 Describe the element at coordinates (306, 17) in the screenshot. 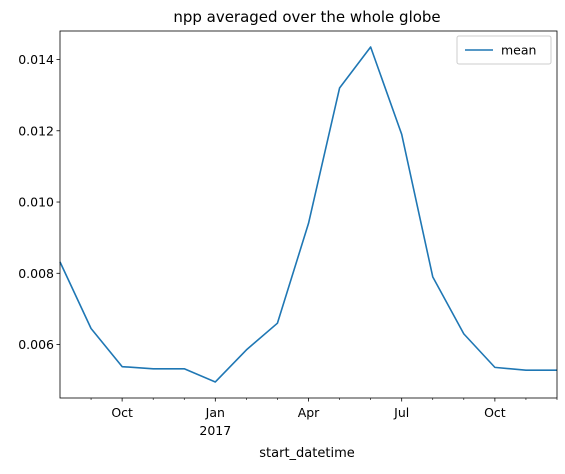

I see `chart-title: npp averaged over the whole globe` at that location.